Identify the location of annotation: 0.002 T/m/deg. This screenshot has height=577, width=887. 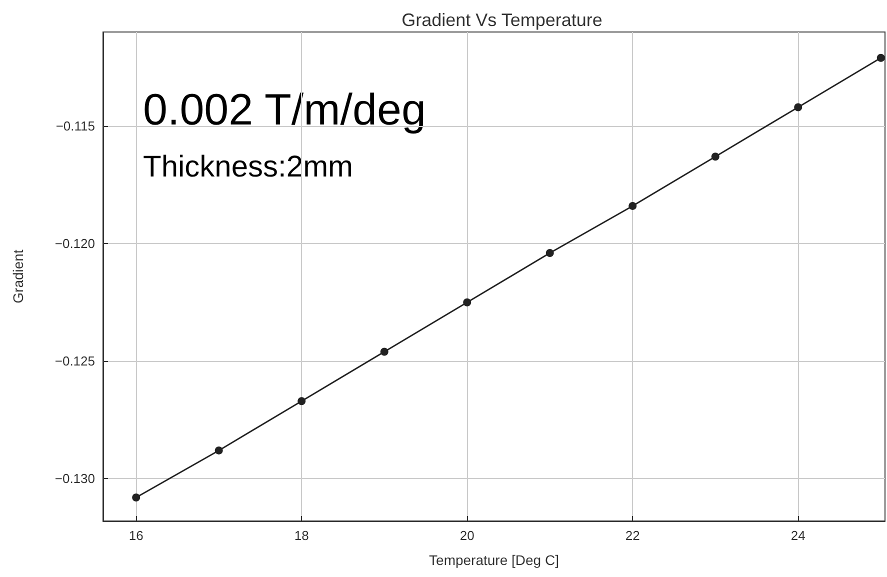
(284, 110).